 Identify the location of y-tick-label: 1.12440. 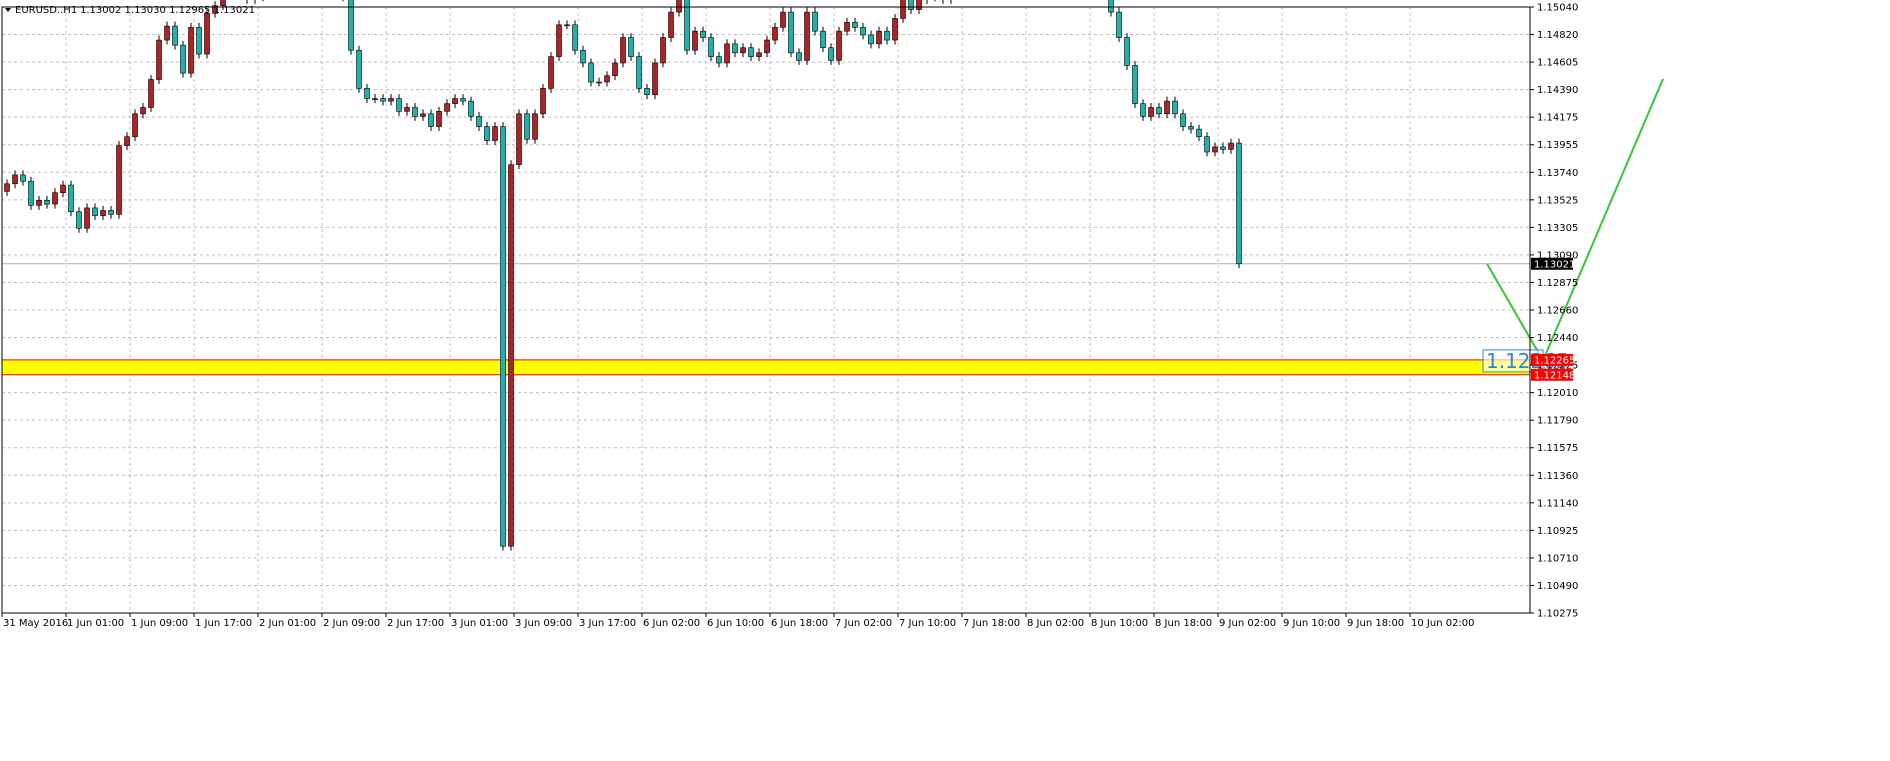
(1557, 338).